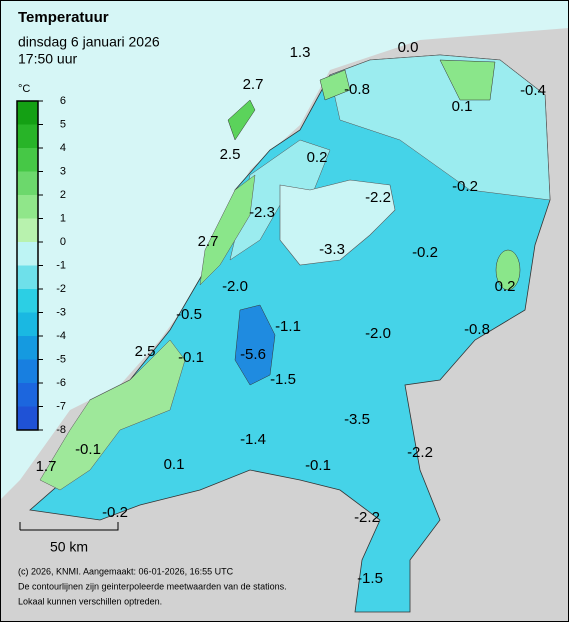 The image size is (569, 622). What do you see at coordinates (227, 230) in the screenshot?
I see `coastal-green` at bounding box center [227, 230].